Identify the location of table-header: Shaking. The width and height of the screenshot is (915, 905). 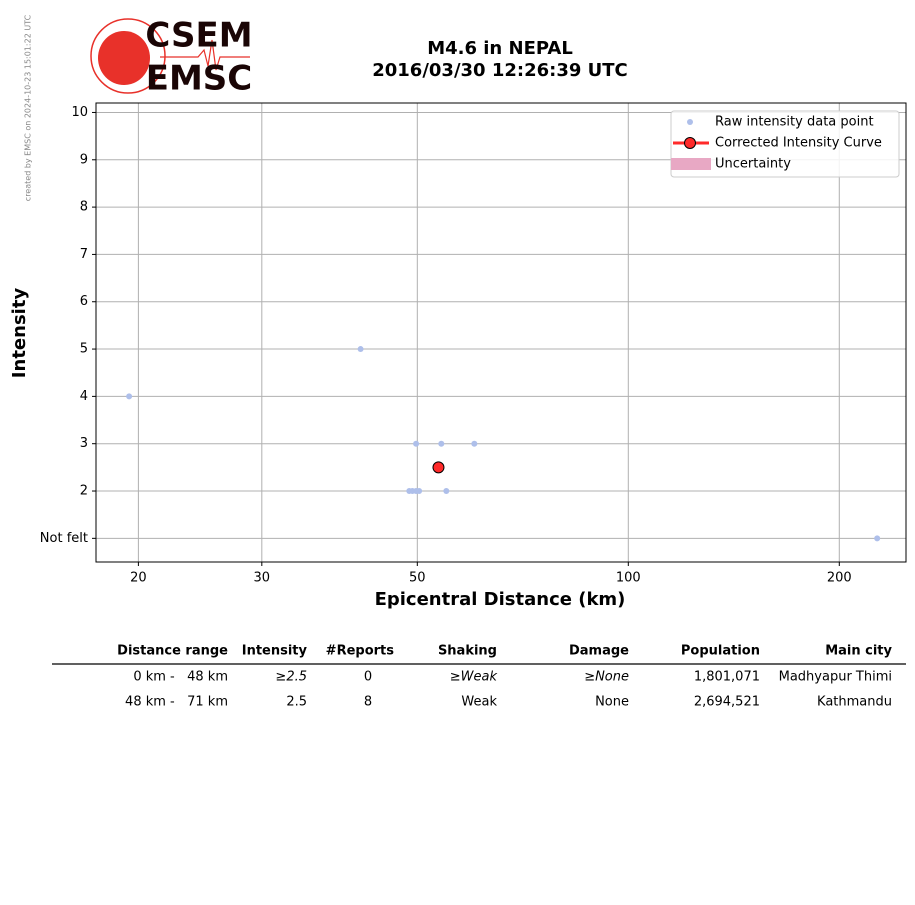
(467, 651).